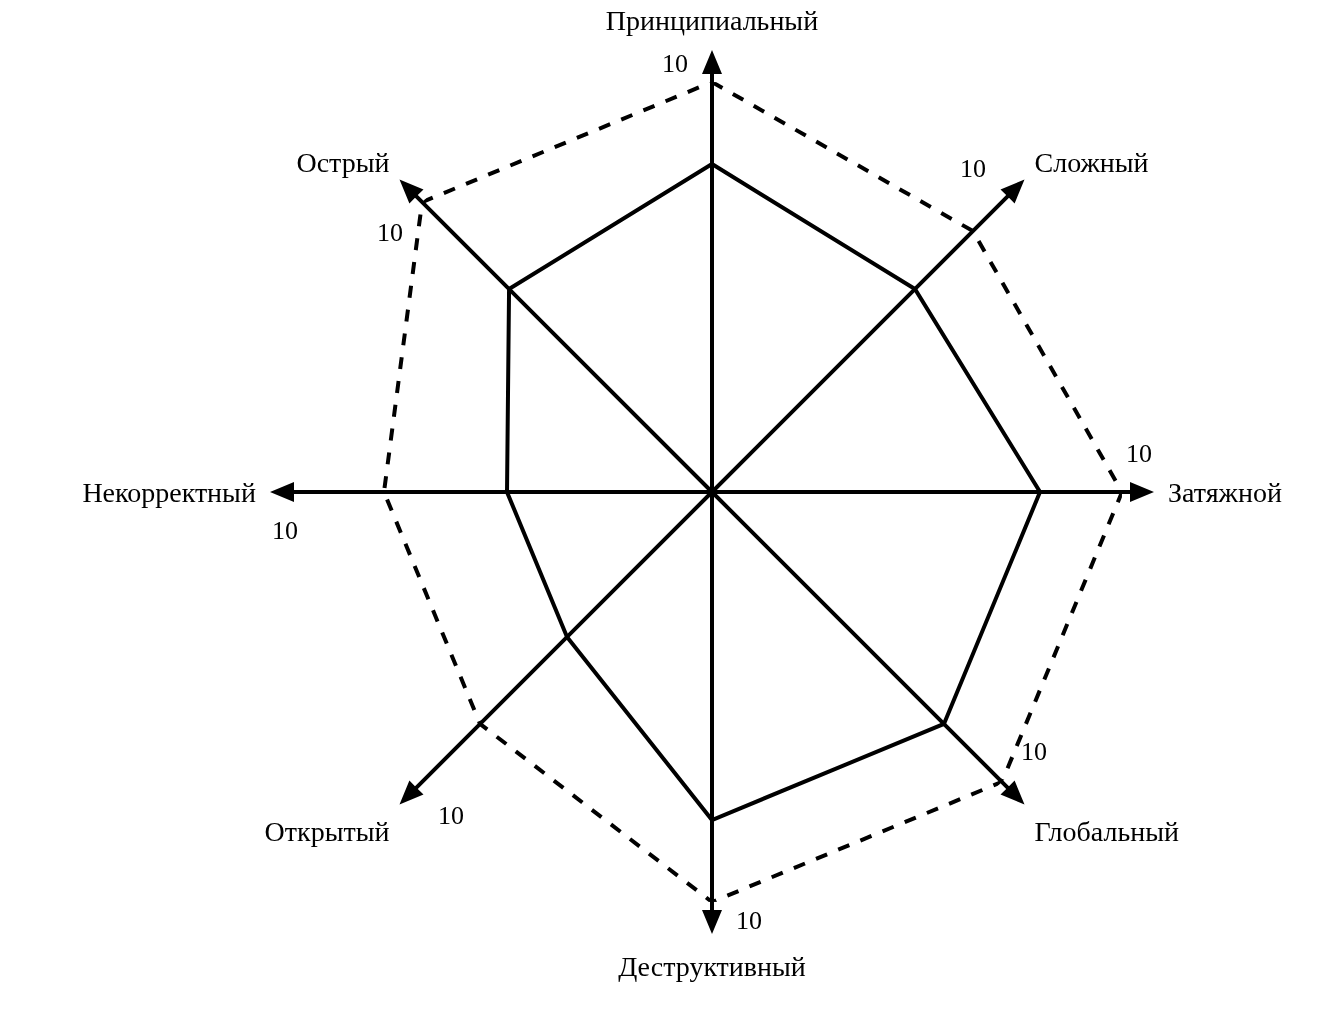  Describe the element at coordinates (712, 967) in the screenshot. I see `spoke-label: Деструктивный` at that location.